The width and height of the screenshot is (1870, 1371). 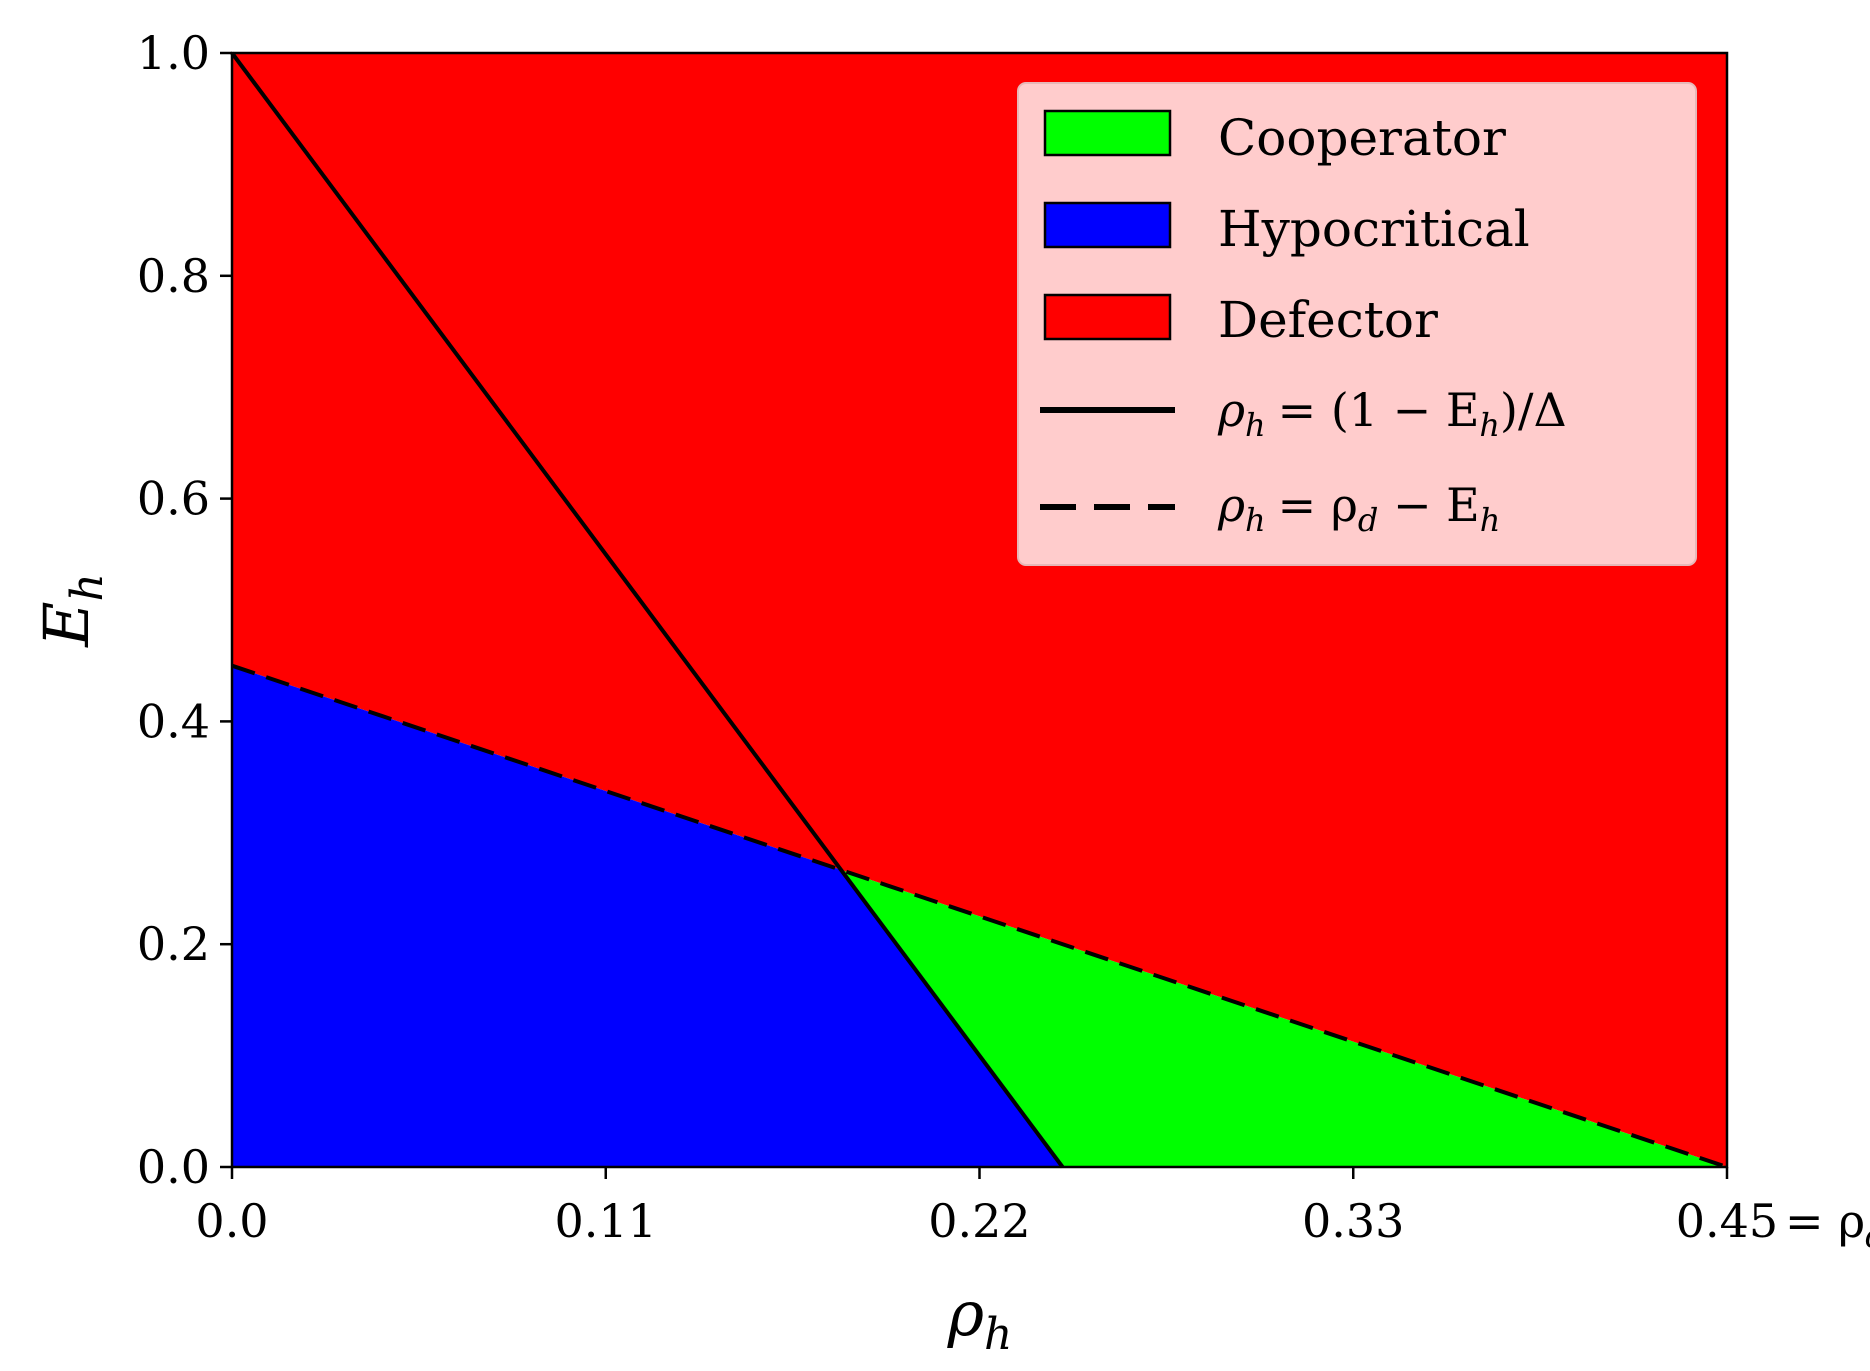 What do you see at coordinates (173, 53) in the screenshot?
I see `y-tick-label: 1.0` at bounding box center [173, 53].